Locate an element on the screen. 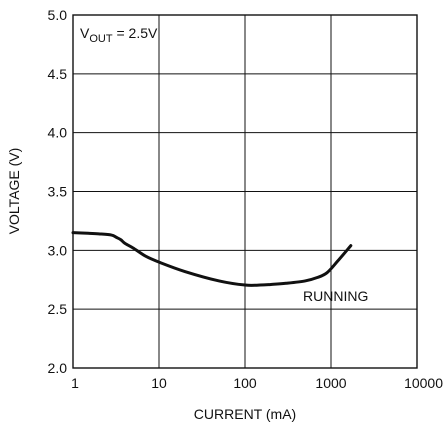 This screenshot has height=425, width=447. condition-label: VOUT = 2.5V is located at coordinates (119, 35).